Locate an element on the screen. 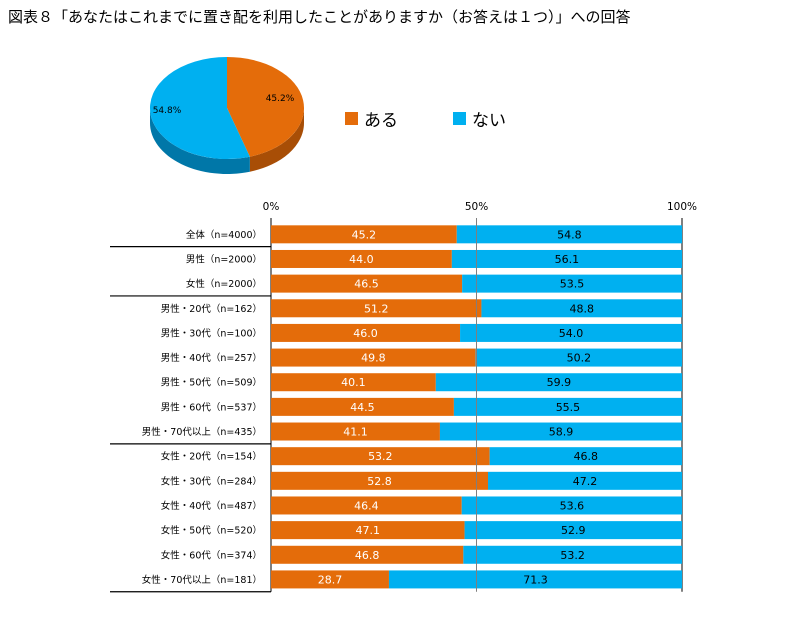 The width and height of the screenshot is (810, 634). x-tick-label: 0% is located at coordinates (271, 207).